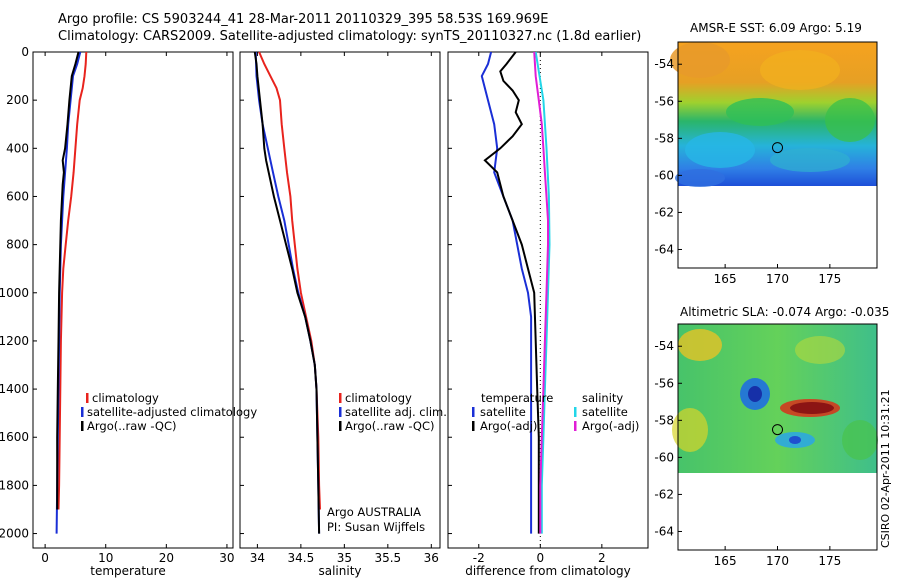 Image resolution: width=900 pixels, height=580 pixels. What do you see at coordinates (105, 558) in the screenshot?
I see `x-tick-label: 10` at bounding box center [105, 558].